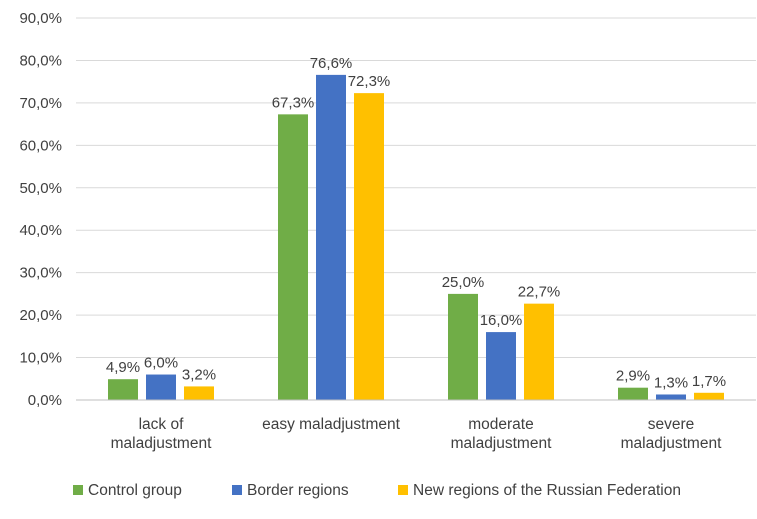 This screenshot has width=757, height=519. Describe the element at coordinates (671, 424) in the screenshot. I see `category-label-line: severe` at that location.